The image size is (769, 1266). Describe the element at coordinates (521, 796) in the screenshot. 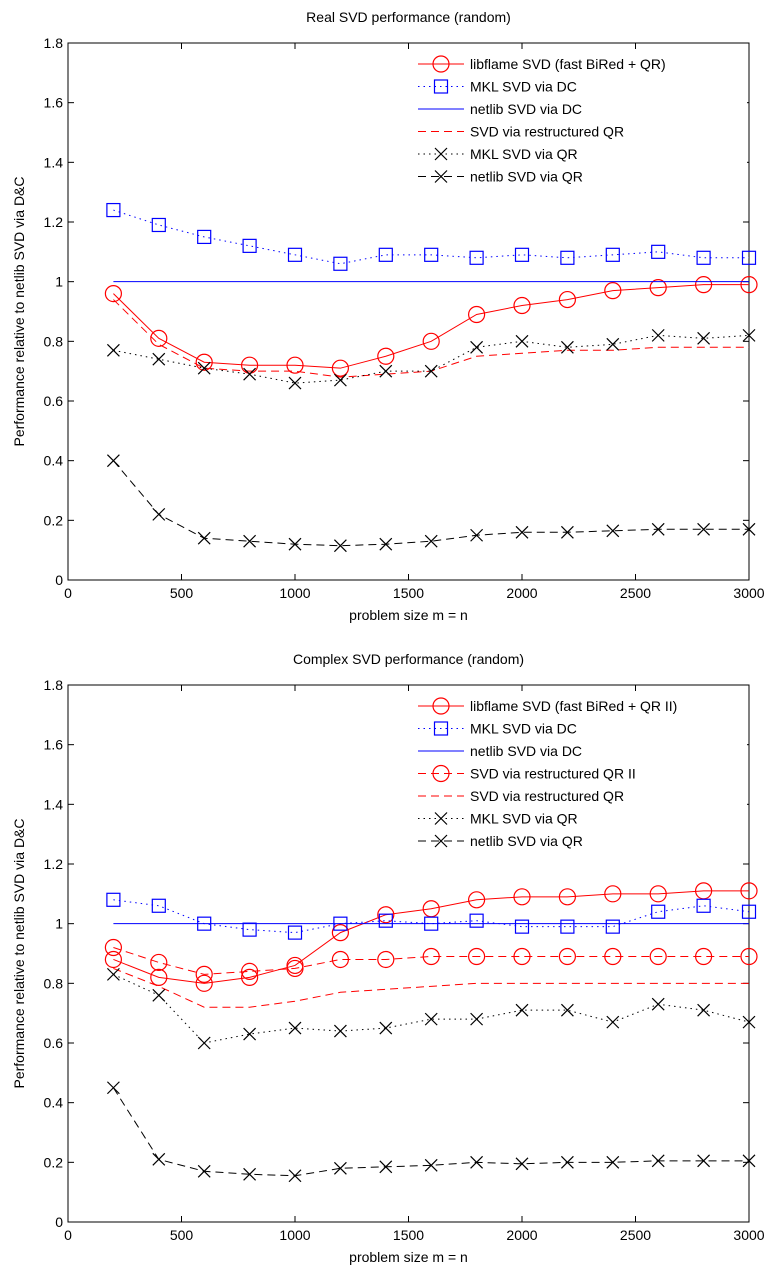

I see `legend-entry: SVD via restructured QR` at that location.